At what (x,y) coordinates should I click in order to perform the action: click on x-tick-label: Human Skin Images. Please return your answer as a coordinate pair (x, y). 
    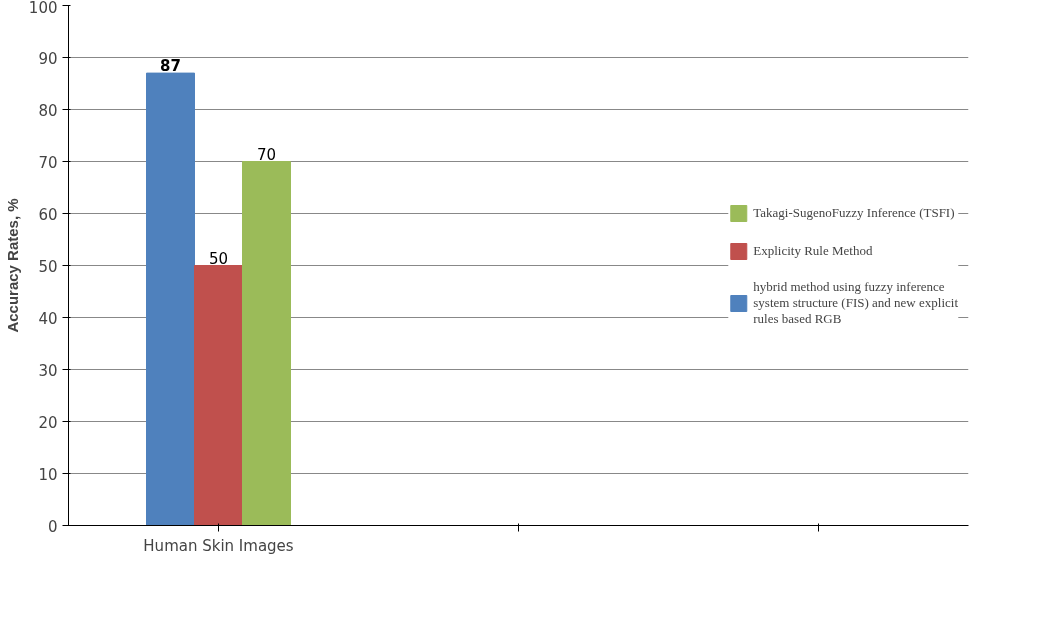
    Looking at the image, I should click on (218, 545).